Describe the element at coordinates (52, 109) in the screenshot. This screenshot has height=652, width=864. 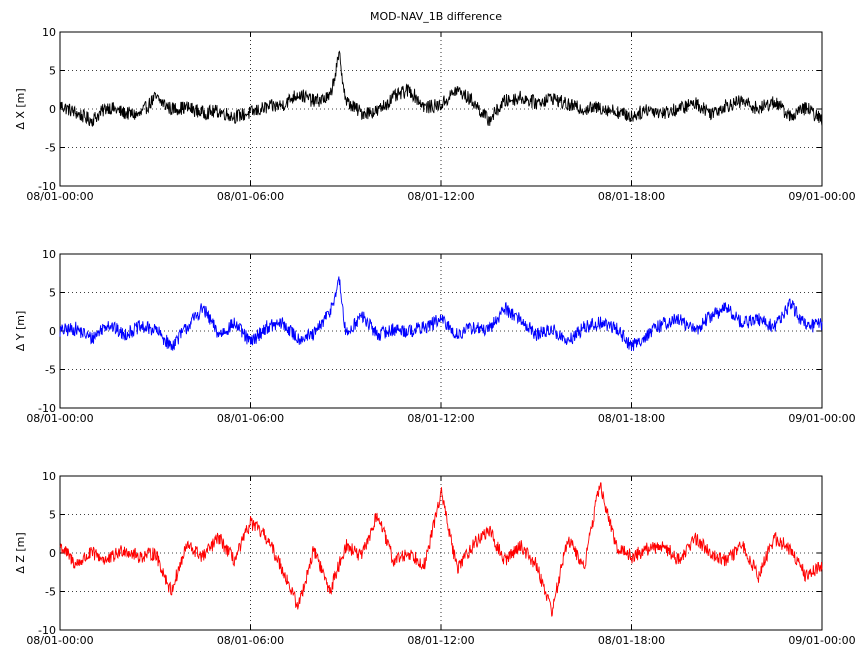
I see `y-tick-label-x-2: 0` at that location.